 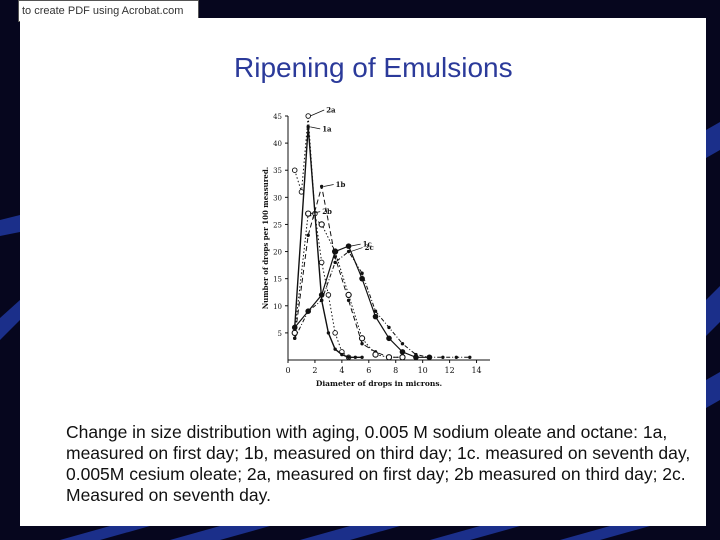 What do you see at coordinates (367, 244) in the screenshot?
I see `series-label-1c: 1c` at bounding box center [367, 244].